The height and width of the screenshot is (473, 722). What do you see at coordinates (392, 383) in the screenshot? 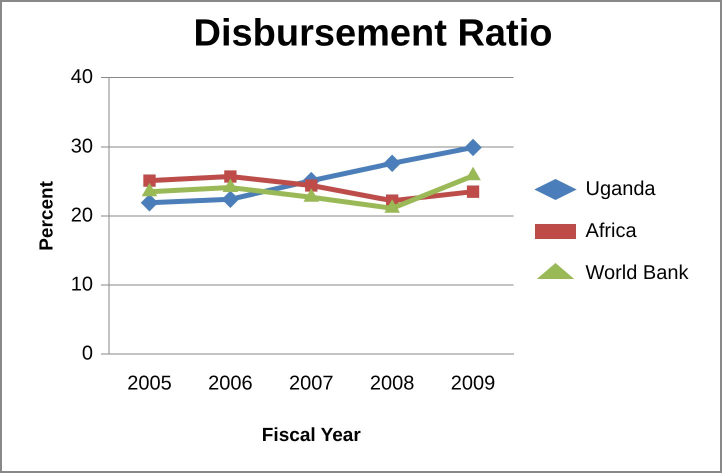
I see `x-tick-label: 2008` at bounding box center [392, 383].